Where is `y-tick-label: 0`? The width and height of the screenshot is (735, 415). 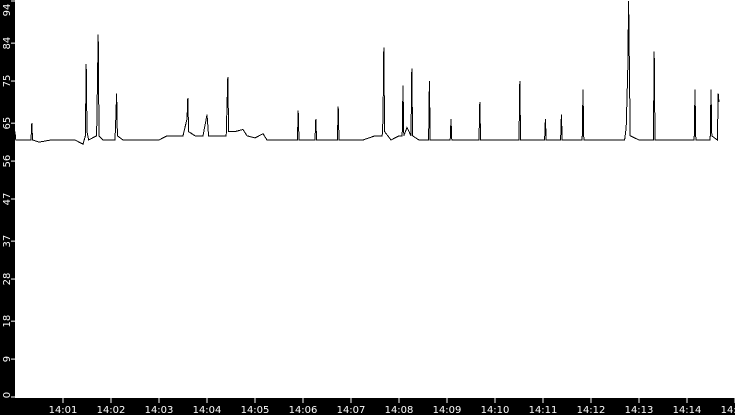
y-tick-label: 0 is located at coordinates (7, 395).